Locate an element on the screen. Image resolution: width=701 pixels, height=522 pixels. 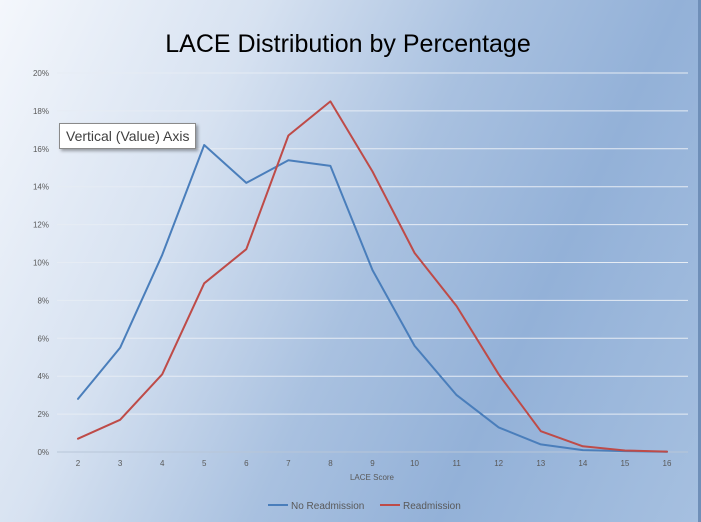
x-tick-label: 5 is located at coordinates (204, 463).